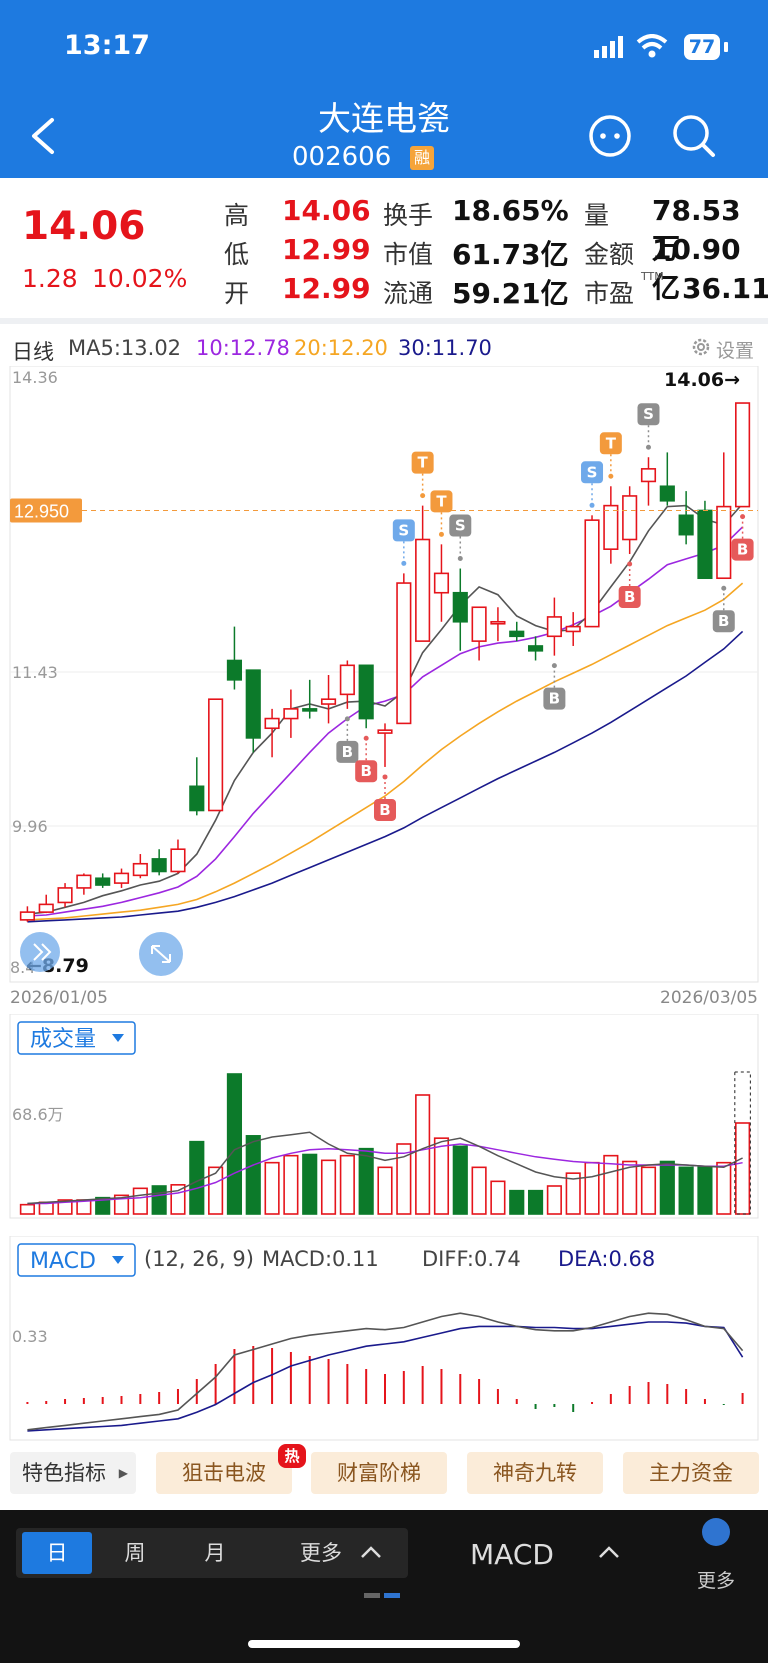 The height and width of the screenshot is (1663, 768). Describe the element at coordinates (135, 1553) in the screenshot. I see `period-week: 周` at that location.